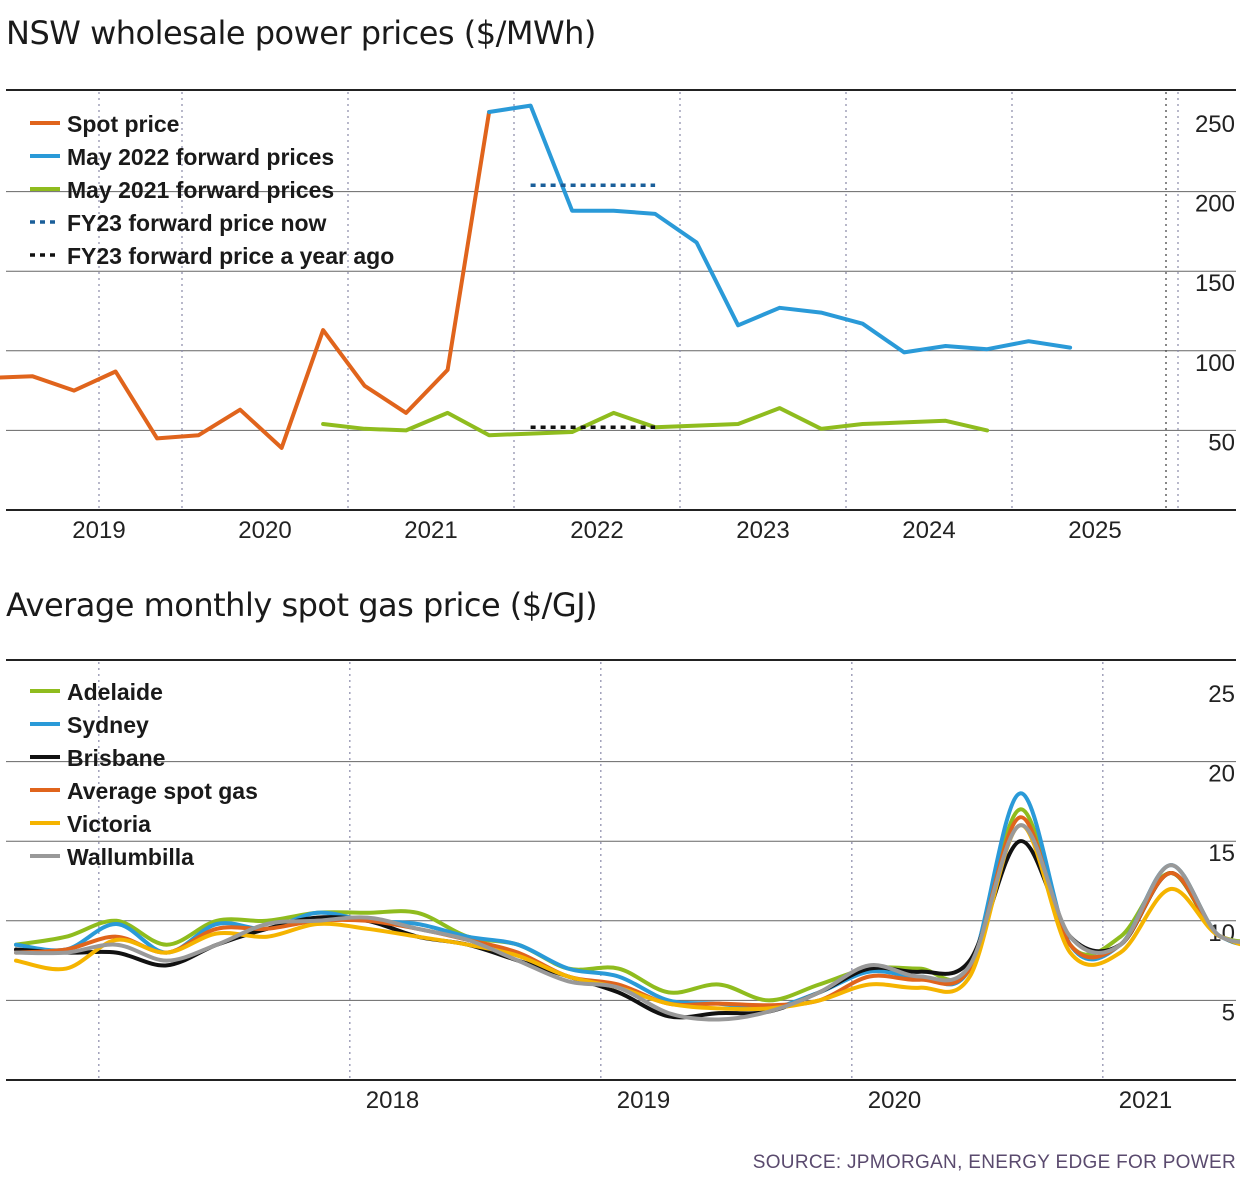  What do you see at coordinates (1228, 1012) in the screenshot?
I see `y-tick-label: 5` at bounding box center [1228, 1012].